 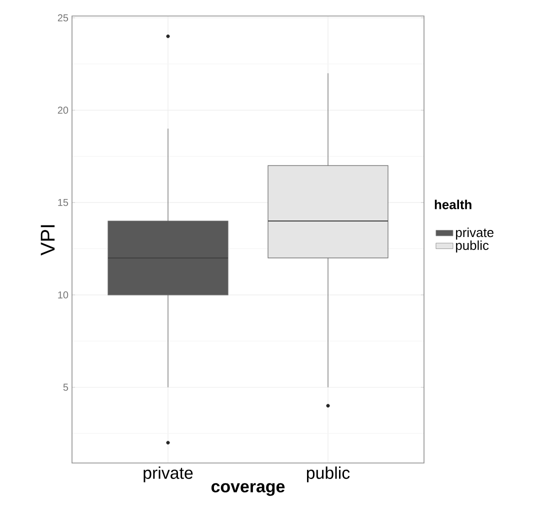 What do you see at coordinates (63, 110) in the screenshot?
I see `y-tick-label: 20` at bounding box center [63, 110].